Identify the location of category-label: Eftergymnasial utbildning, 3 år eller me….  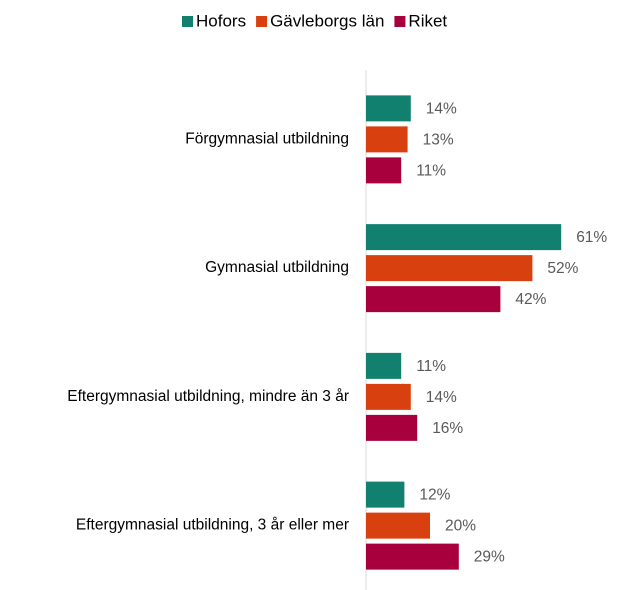
(212, 525).